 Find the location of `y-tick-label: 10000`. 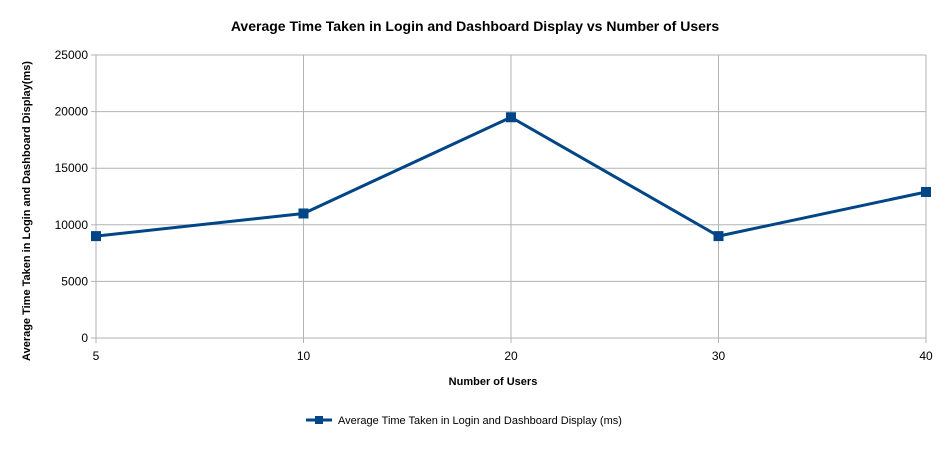

y-tick-label: 10000 is located at coordinates (72, 225).